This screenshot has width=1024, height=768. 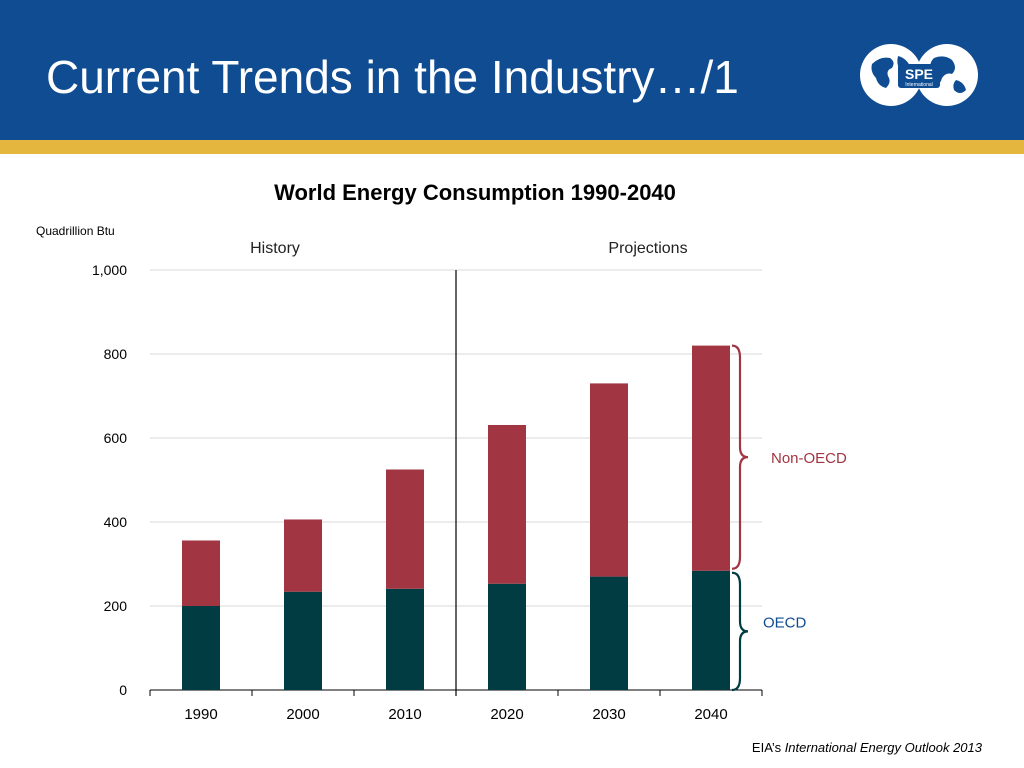 I want to click on bar-oecd-1990, so click(x=201, y=648).